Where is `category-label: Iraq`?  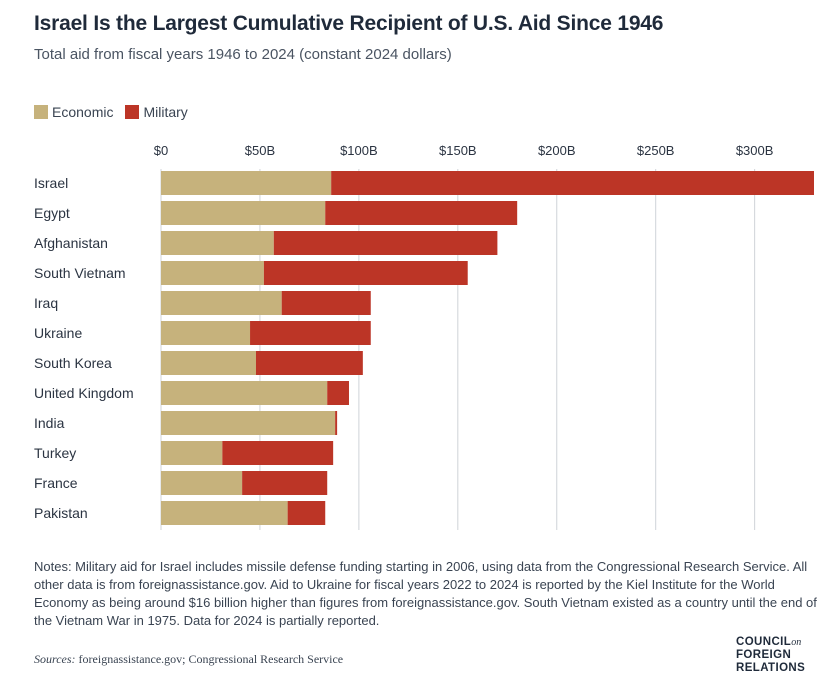 category-label: Iraq is located at coordinates (46, 303).